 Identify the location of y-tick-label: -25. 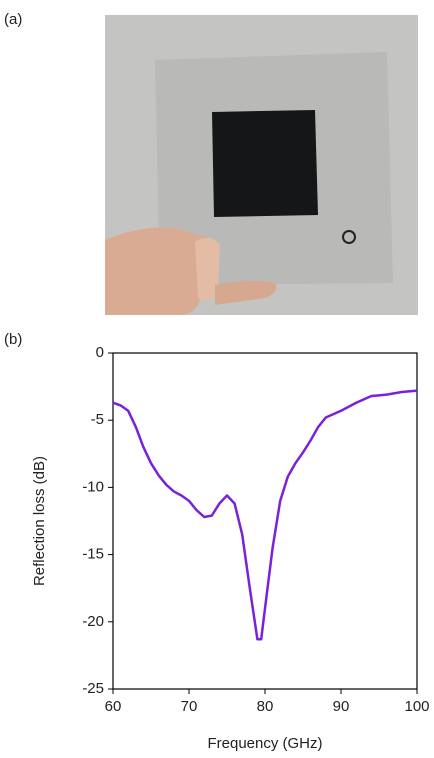
(93, 688).